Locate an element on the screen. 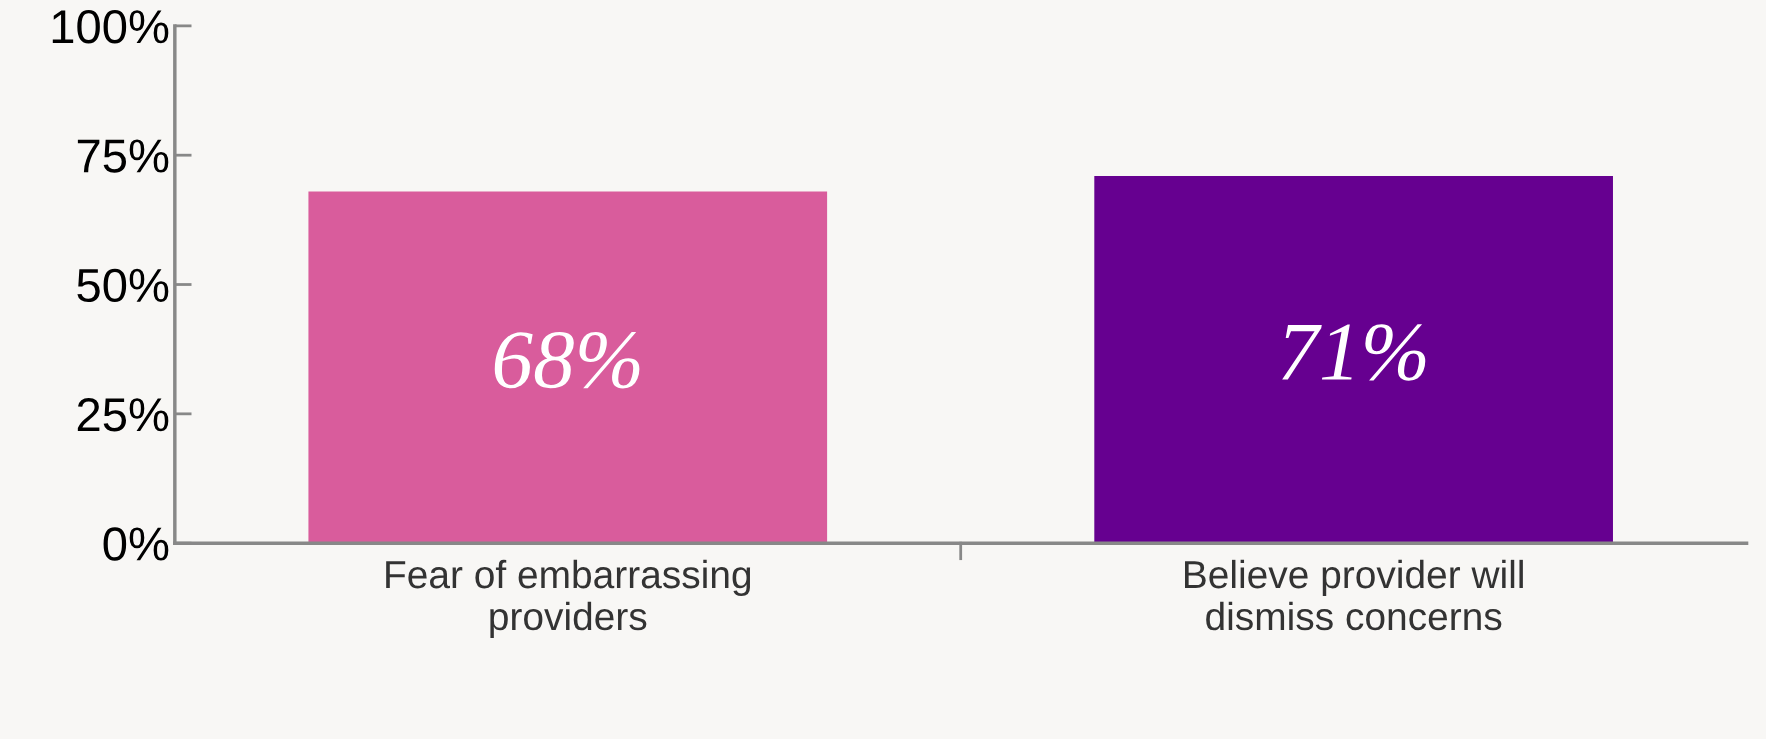 This screenshot has width=1766, height=739. y-tick-label: 50% is located at coordinates (123, 285).